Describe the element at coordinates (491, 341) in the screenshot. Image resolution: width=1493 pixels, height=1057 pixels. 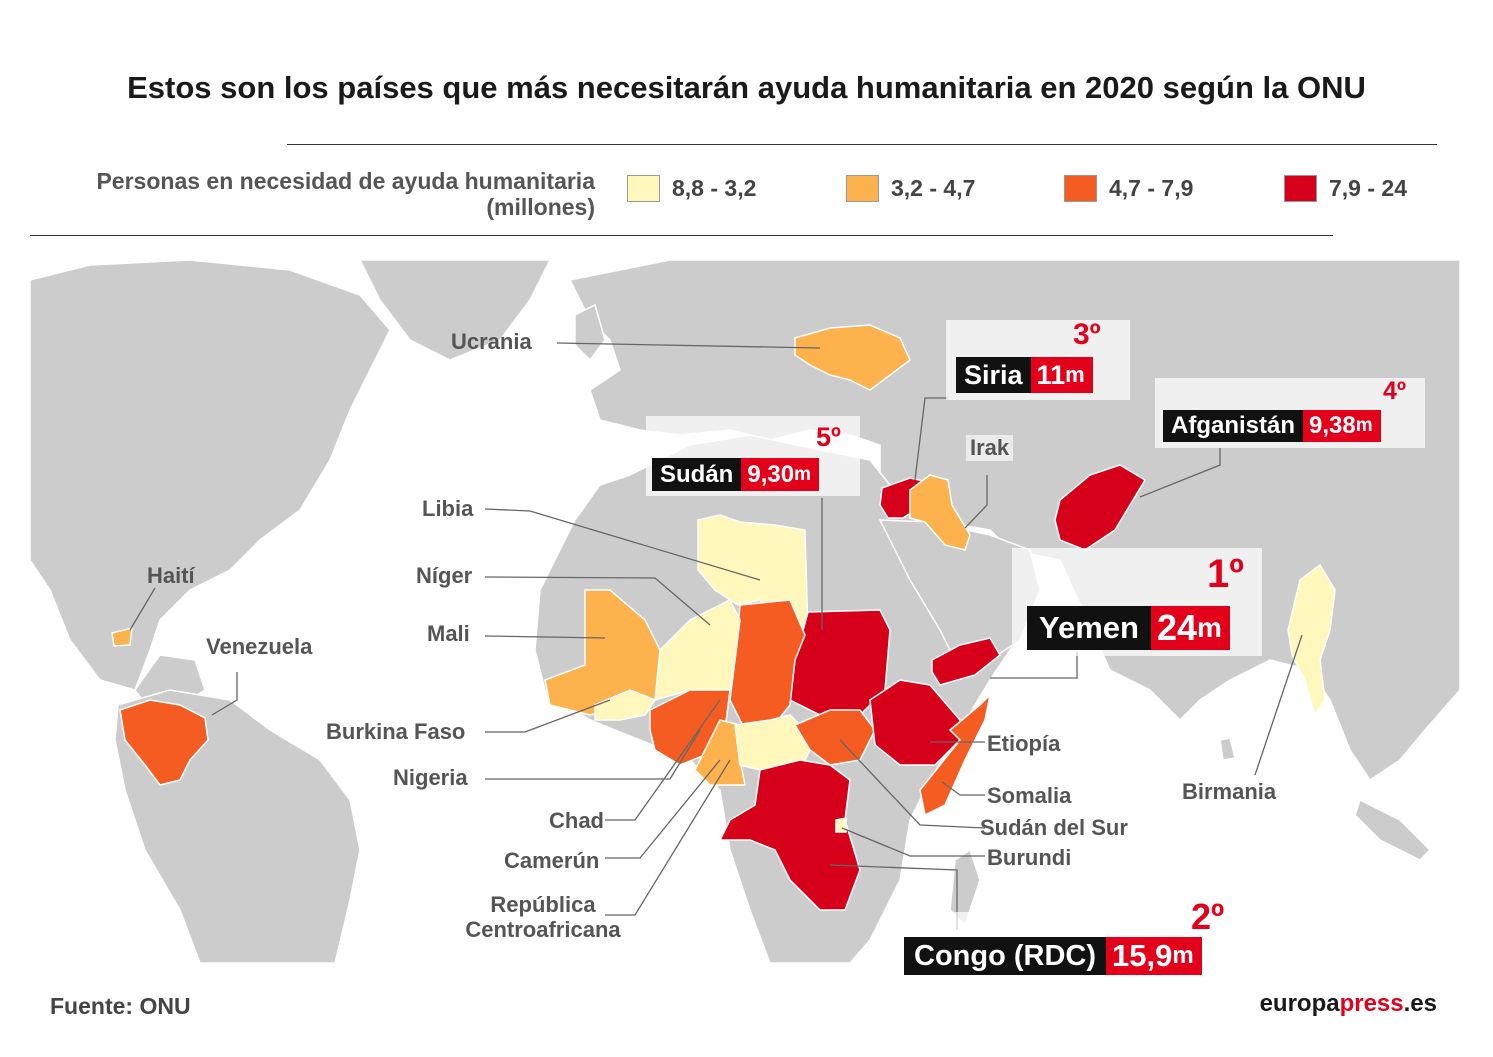
I see `label-ucrania: Ucrania` at that location.